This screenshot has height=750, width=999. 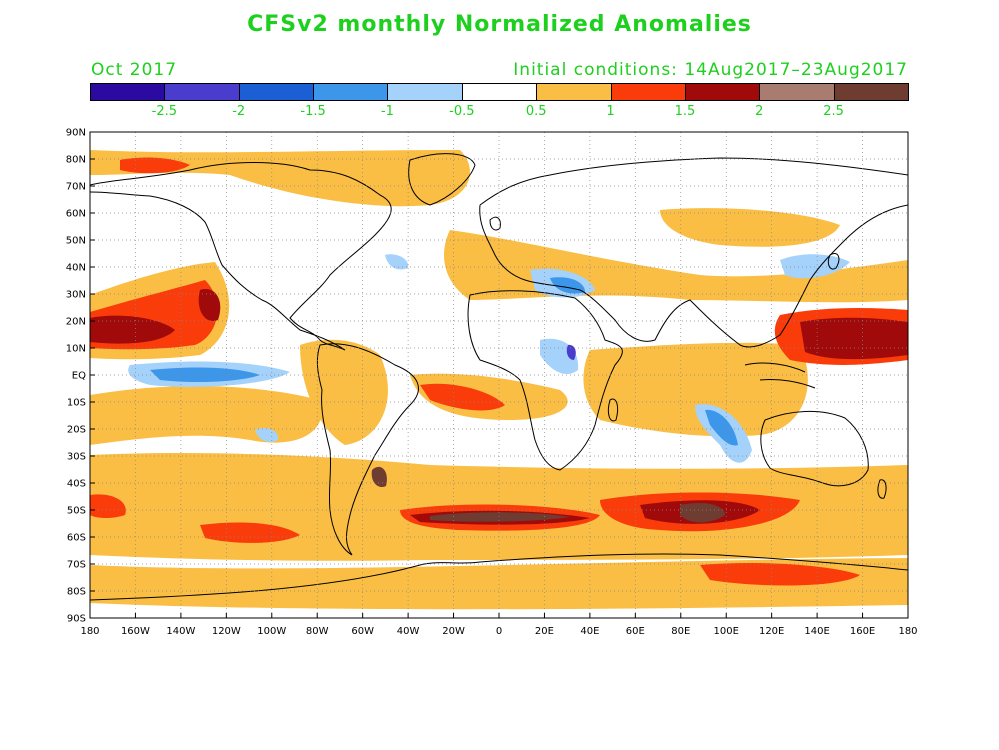 I want to click on lon-tick-label: 100W, so click(x=271, y=631).